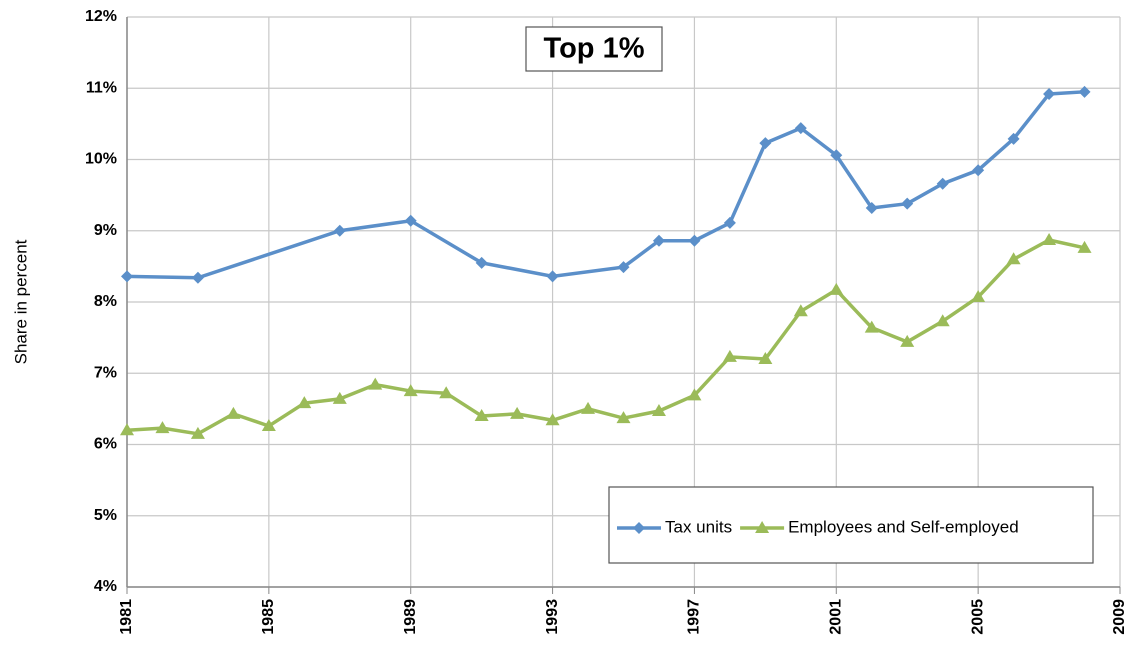 The height and width of the screenshot is (657, 1140). I want to click on y-tick-label: 12%, so click(101, 16).